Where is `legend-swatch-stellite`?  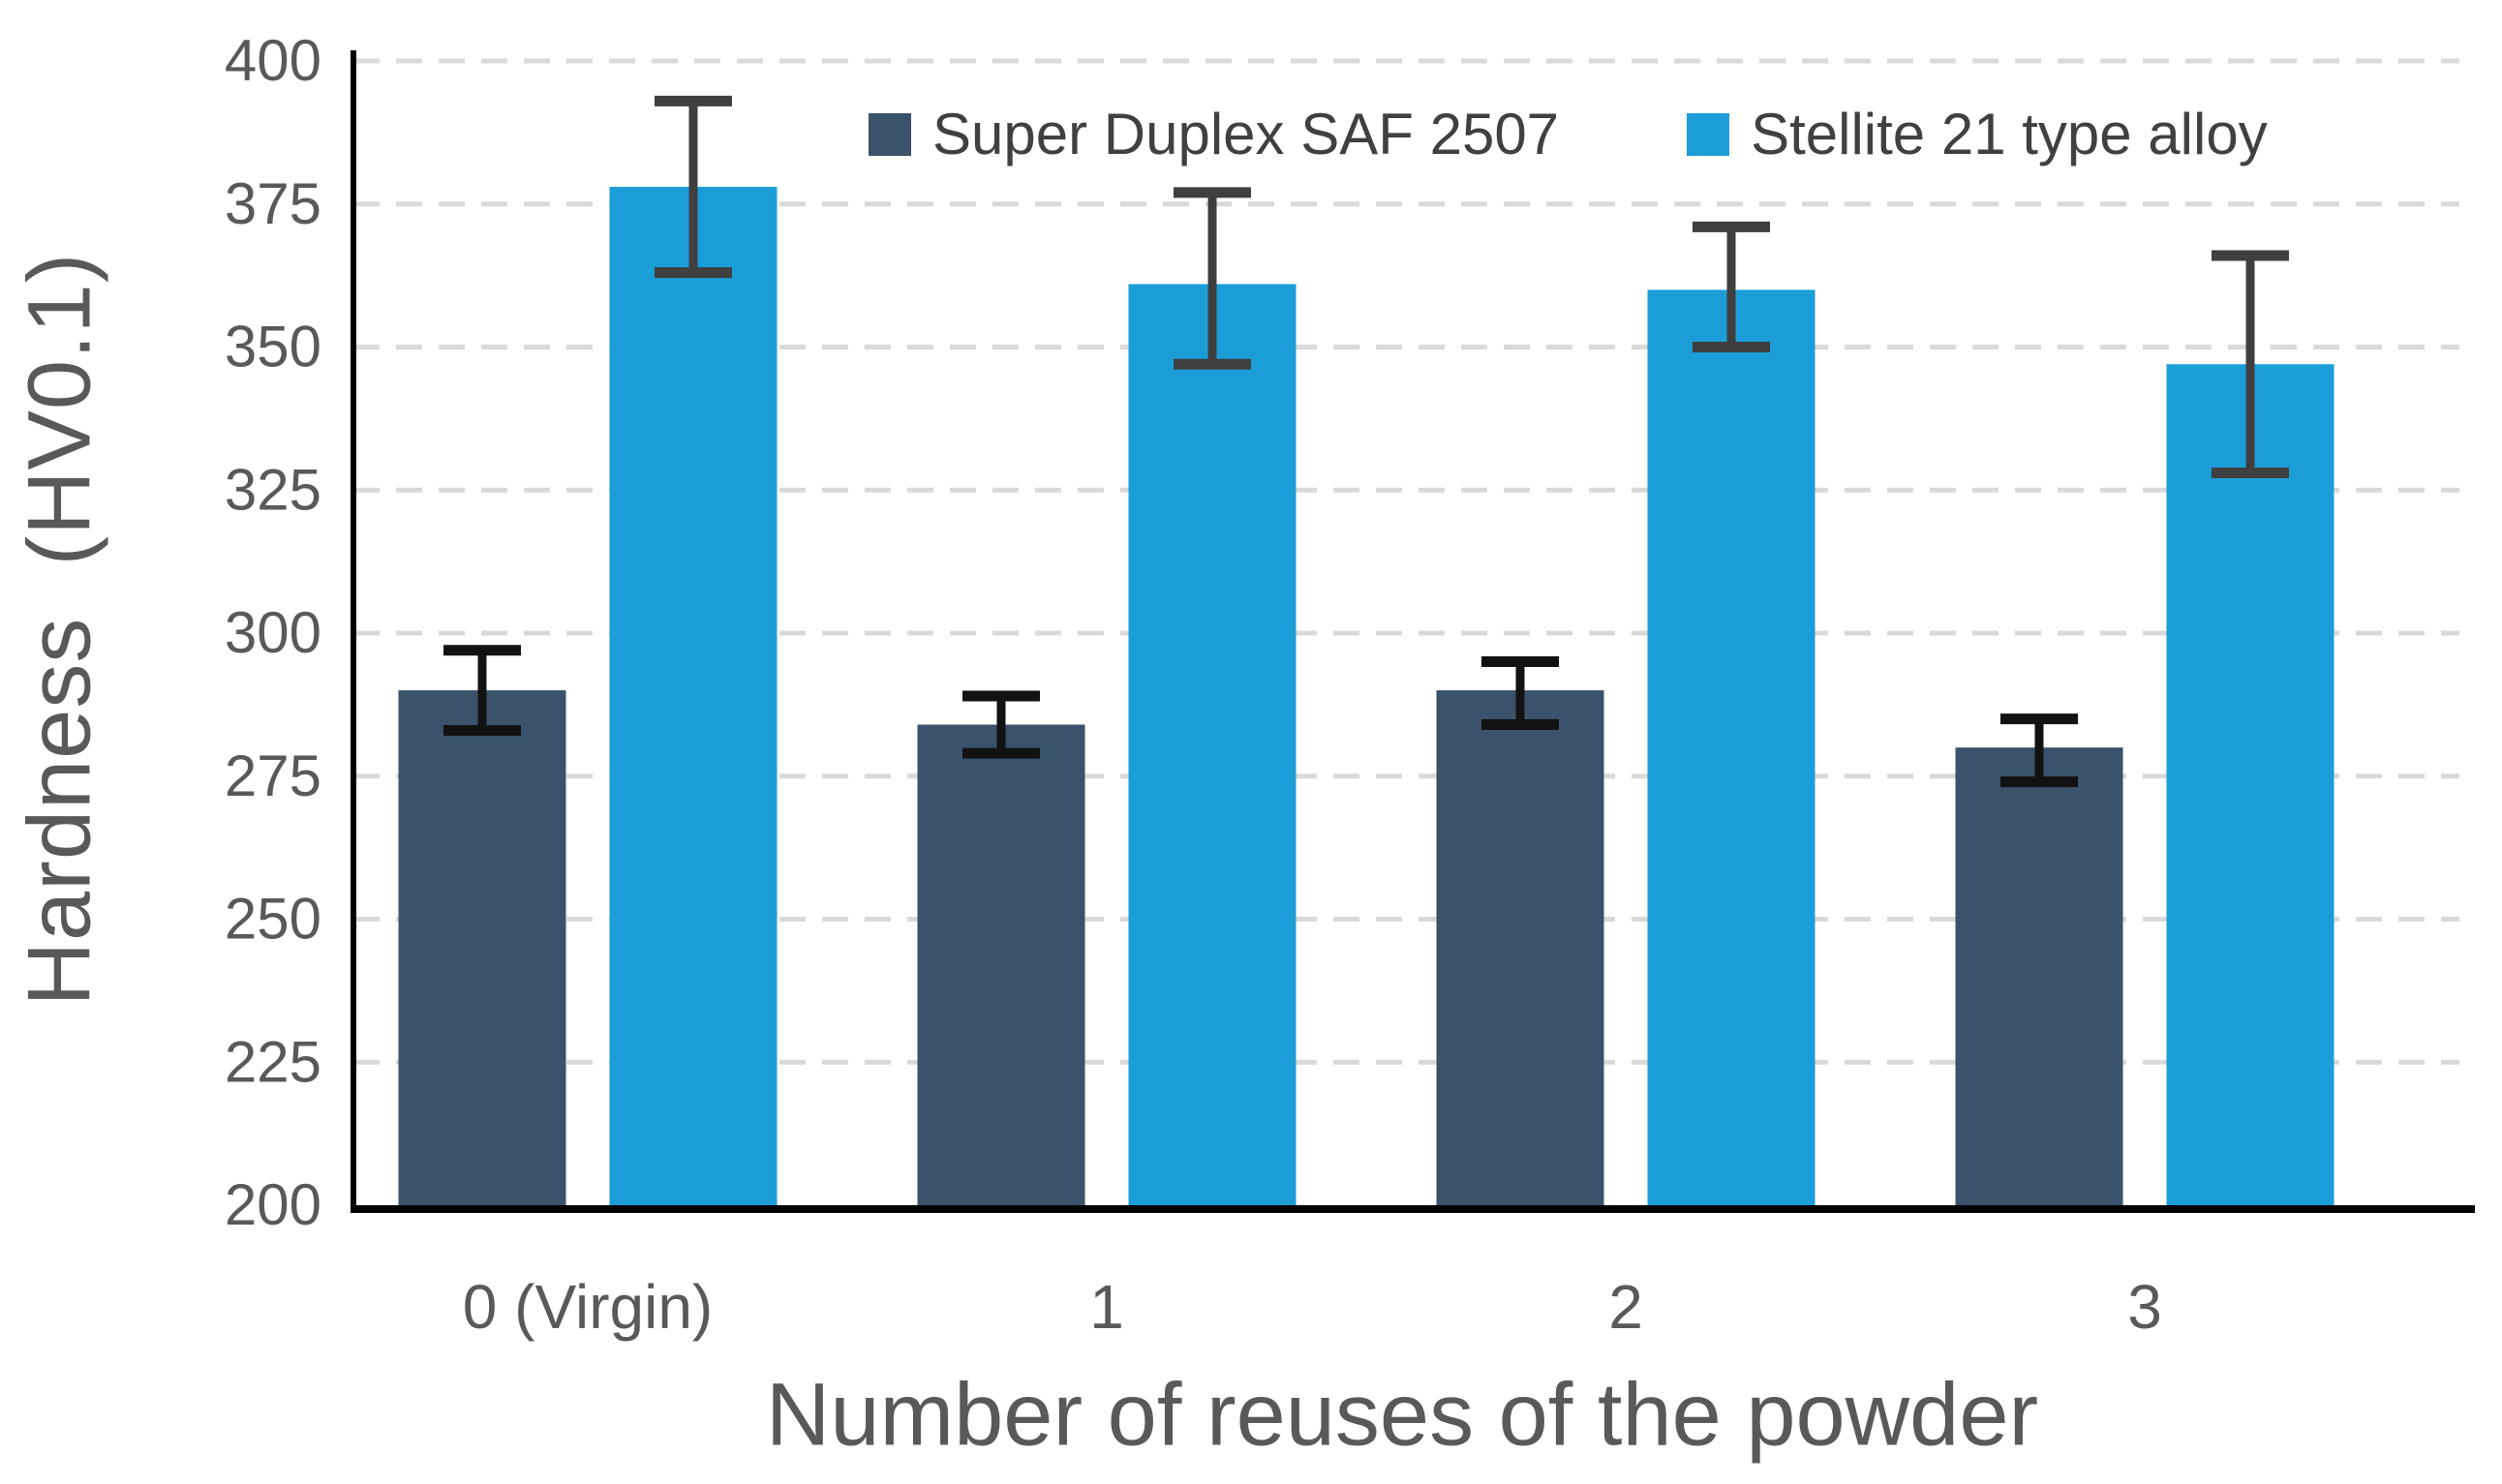
legend-swatch-stellite is located at coordinates (1708, 134).